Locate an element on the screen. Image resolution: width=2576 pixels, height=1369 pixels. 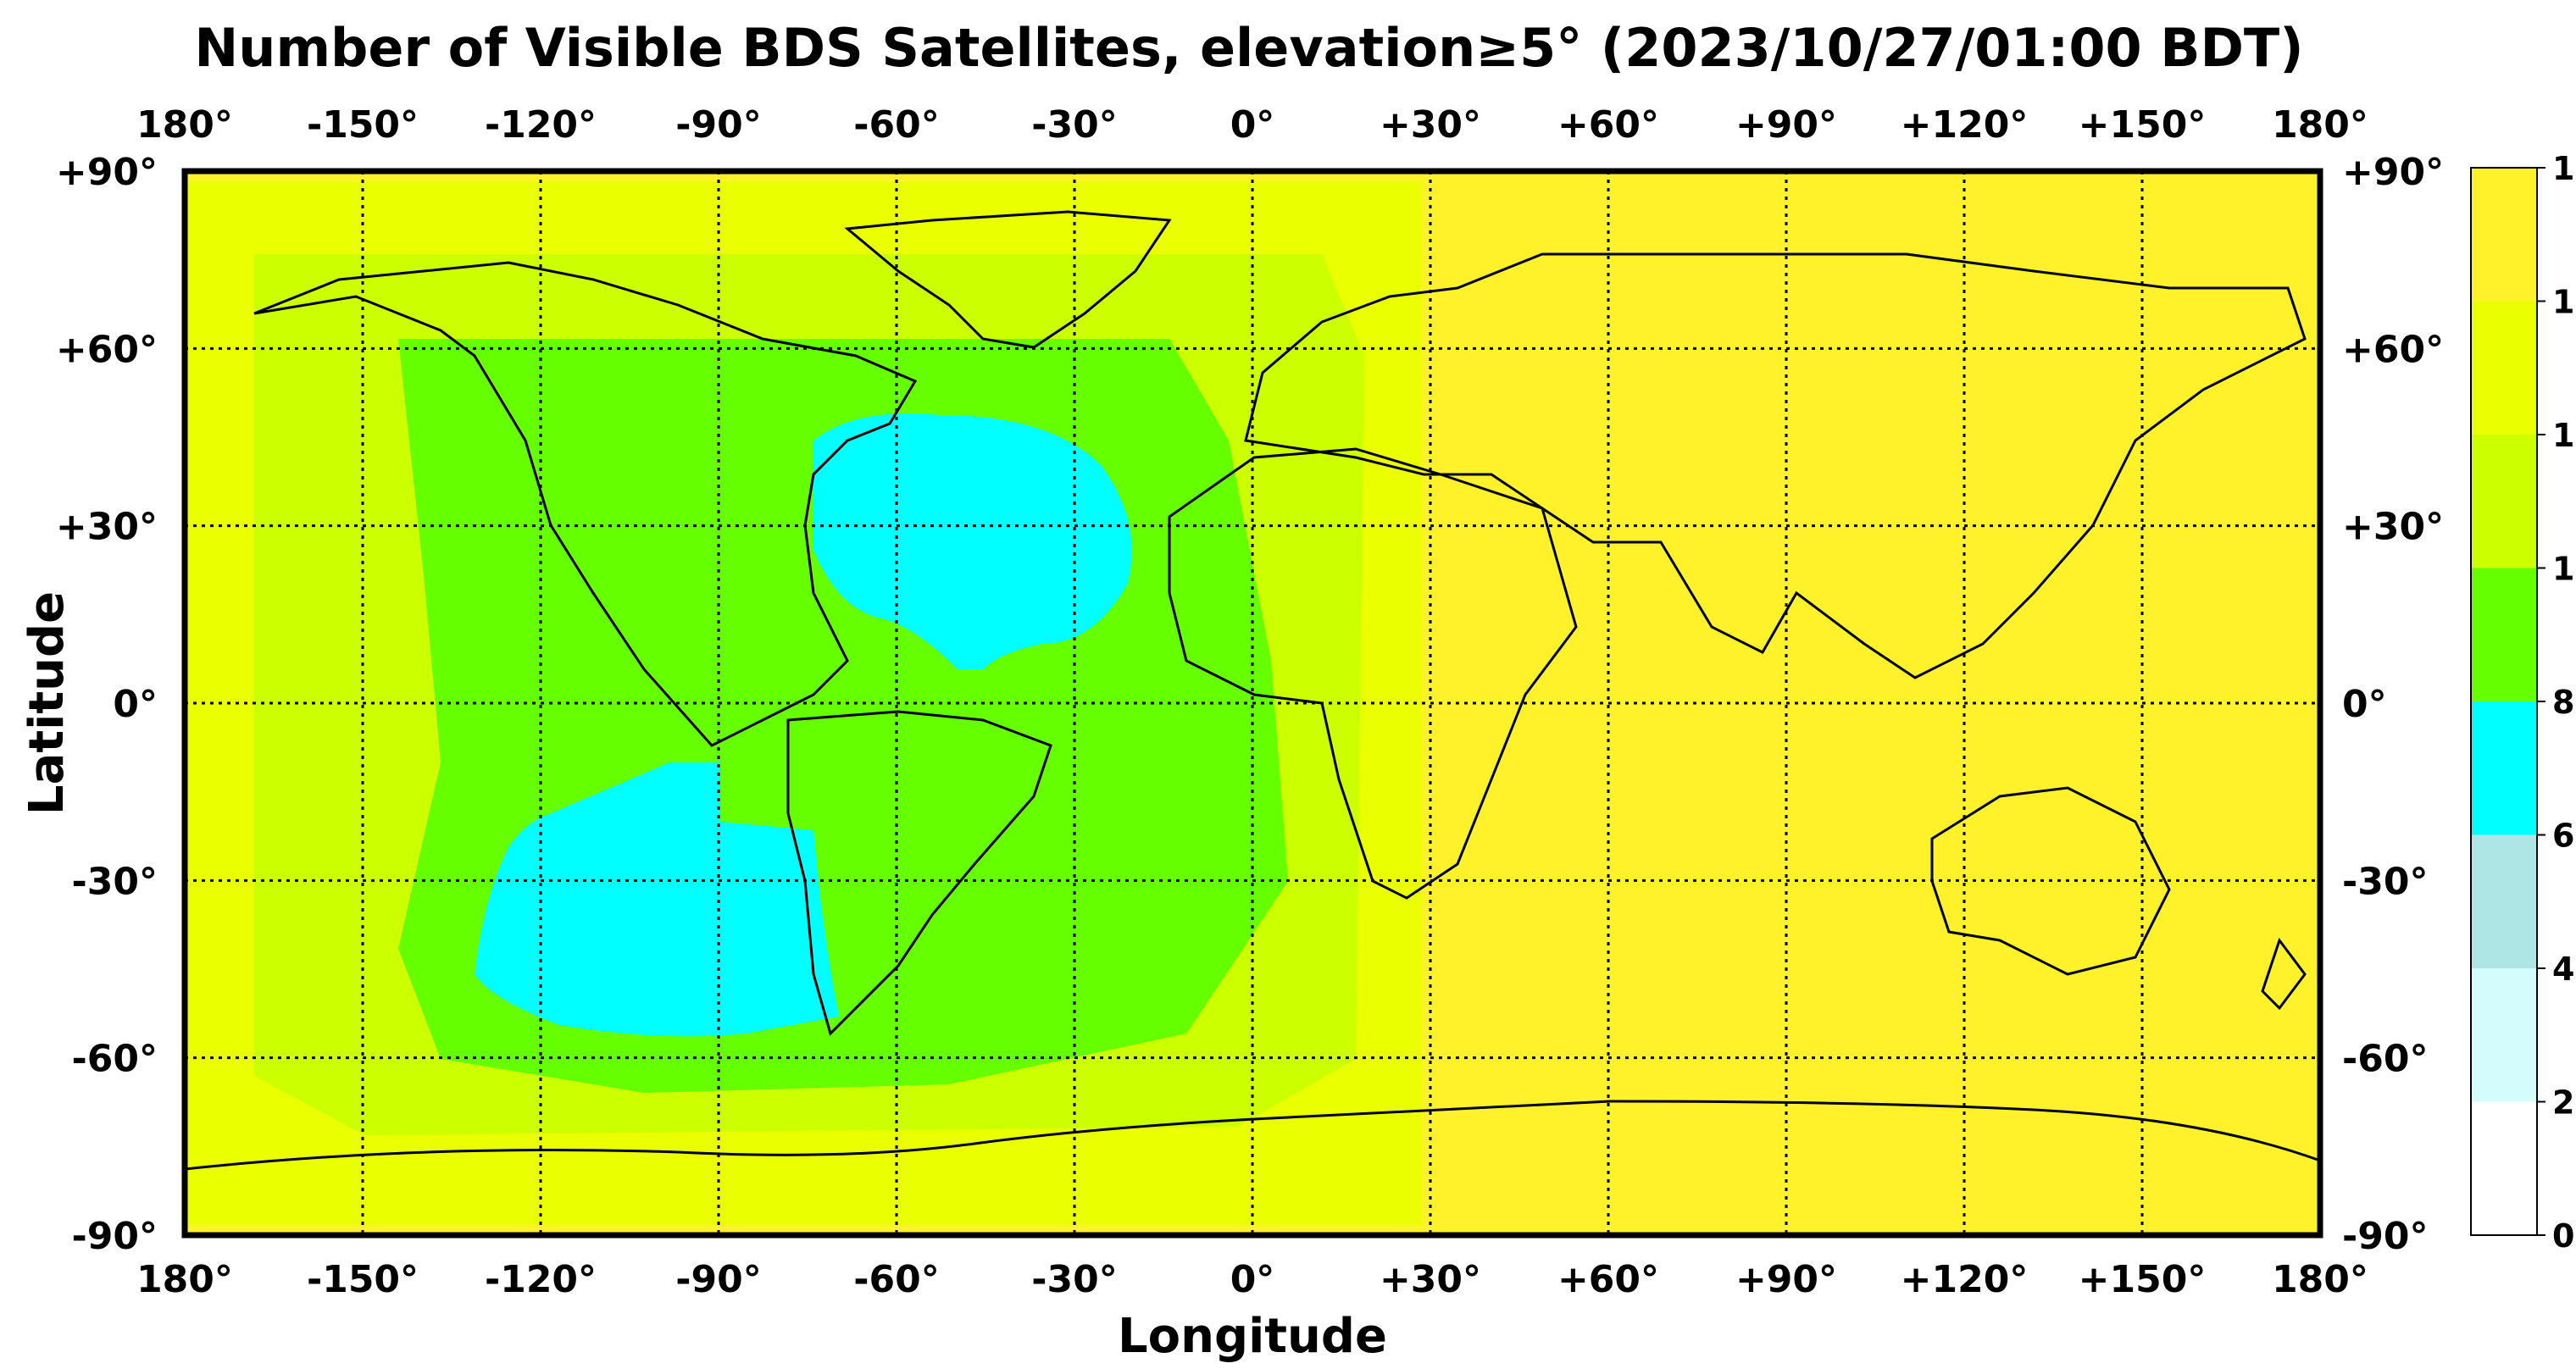
colorbar-tick-label: 10 is located at coordinates (2564, 569).